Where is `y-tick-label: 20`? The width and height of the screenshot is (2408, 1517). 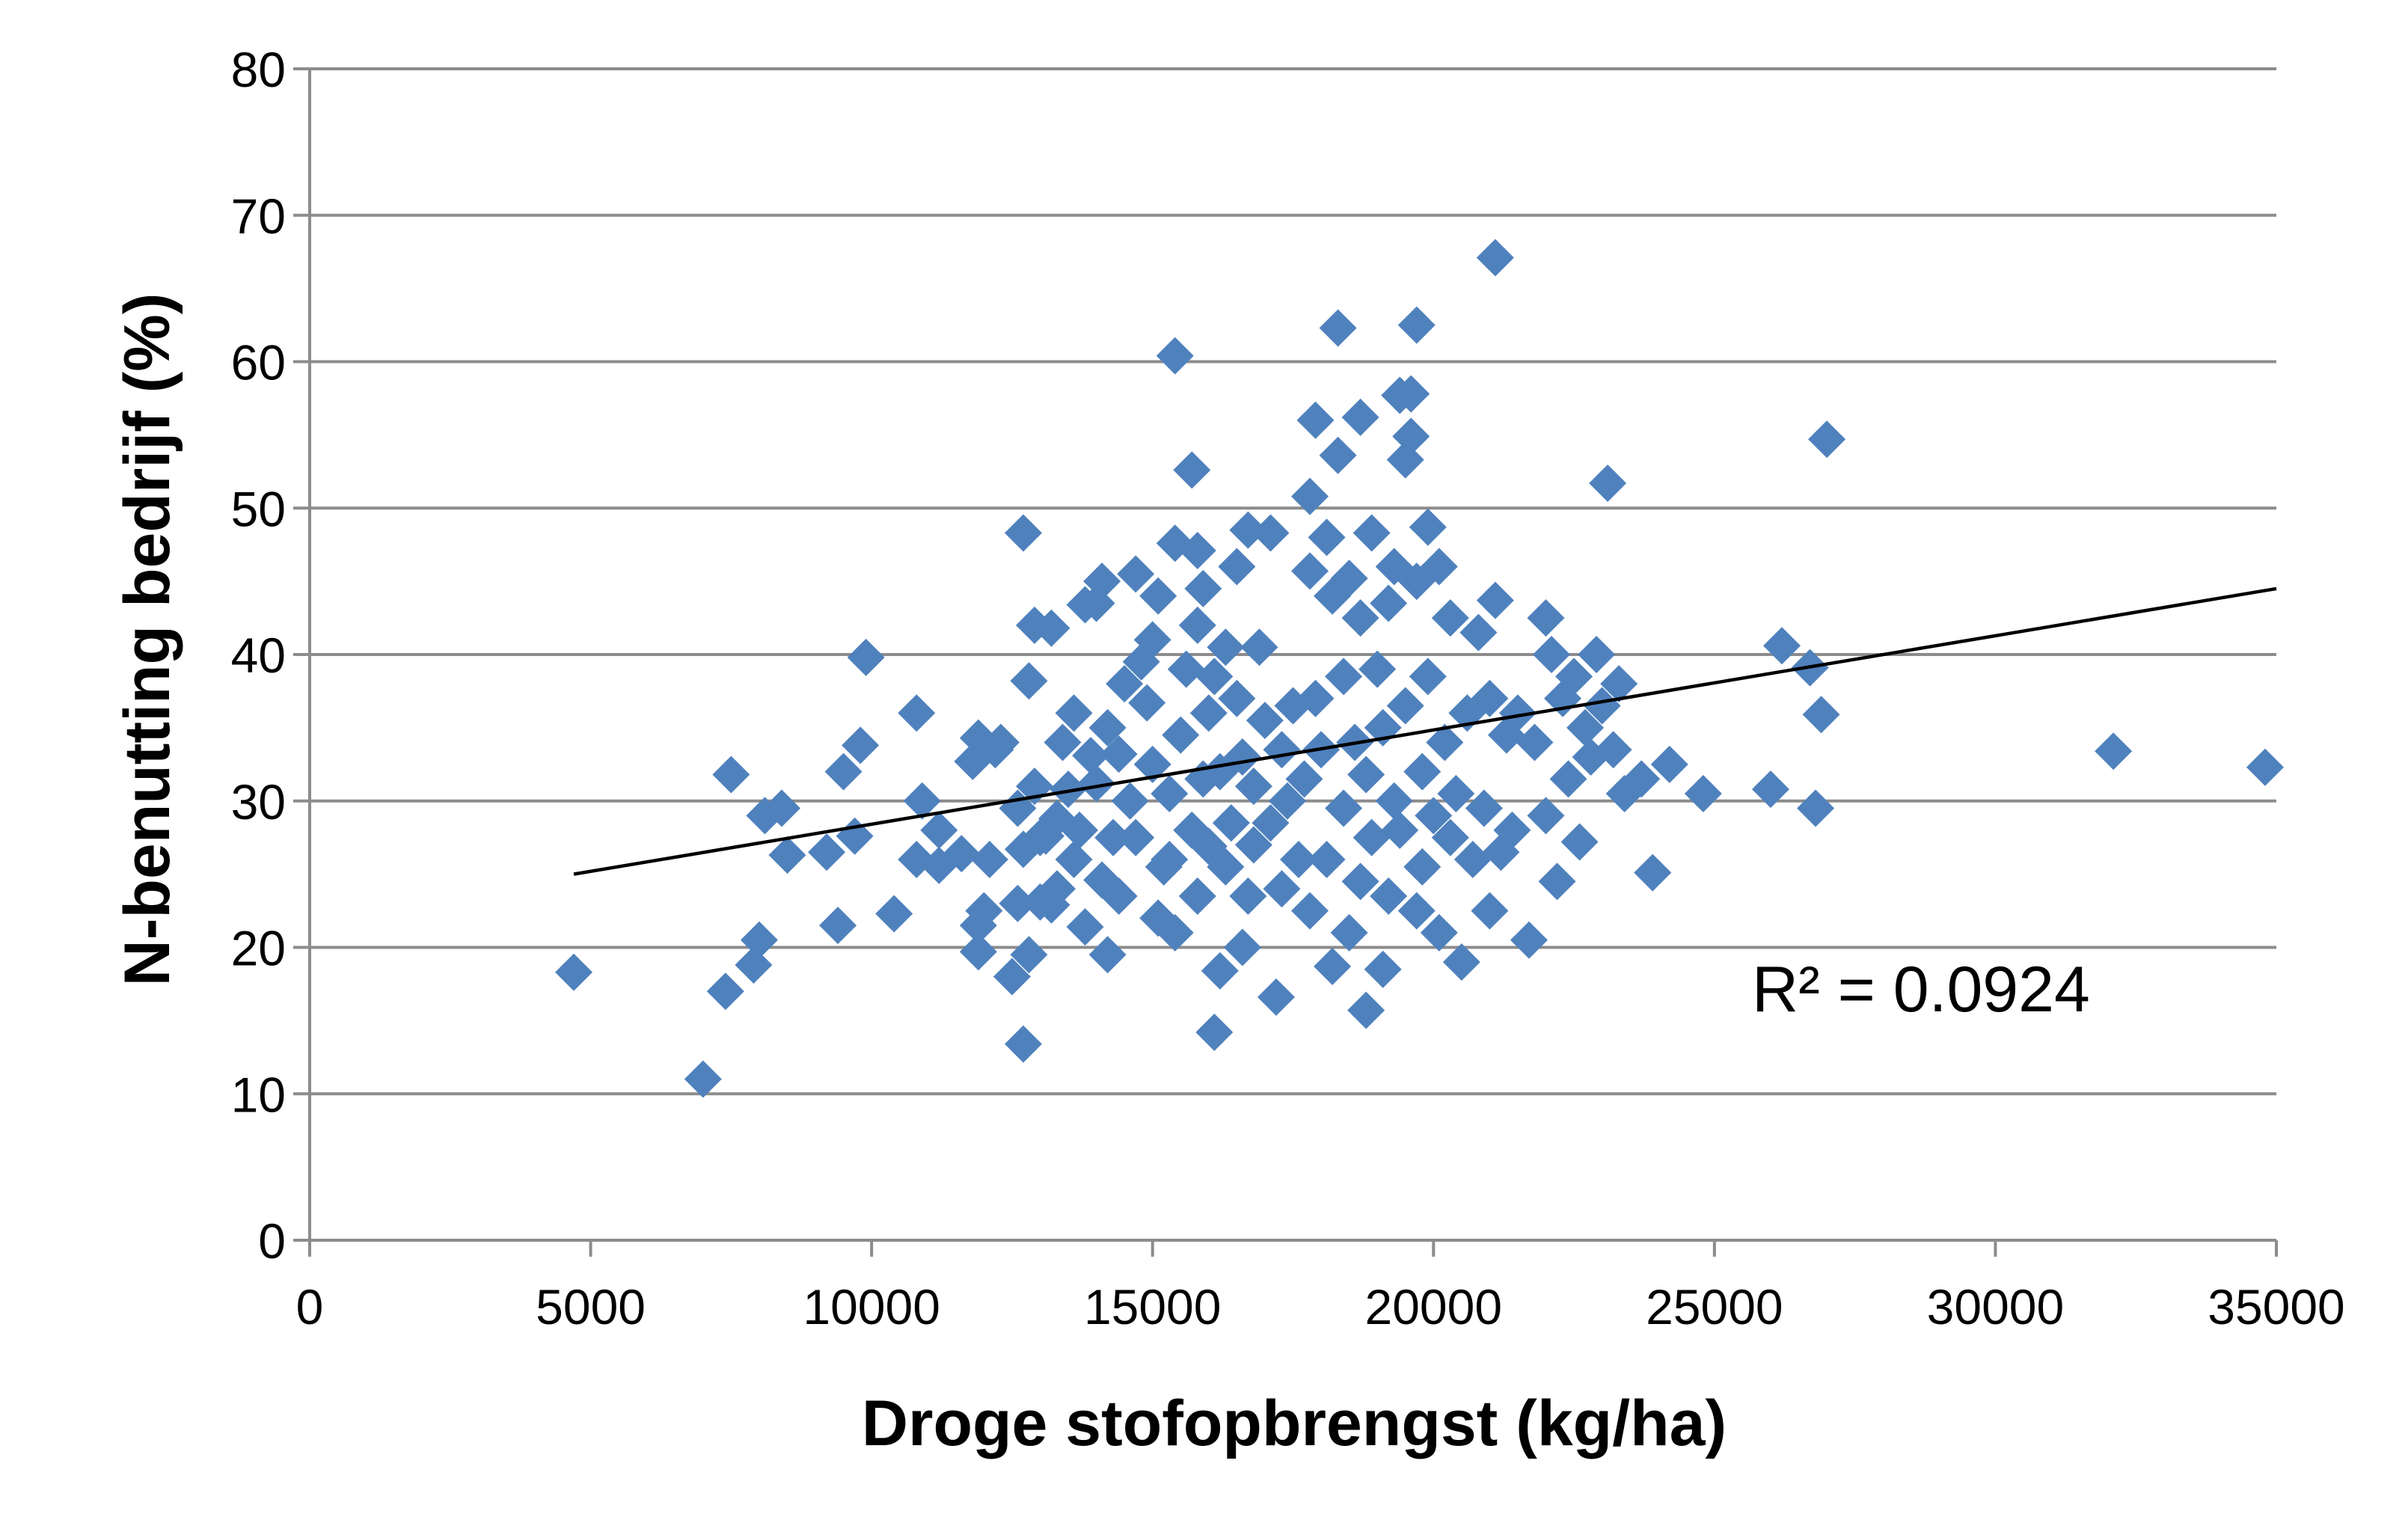
y-tick-label: 20 is located at coordinates (259, 948).